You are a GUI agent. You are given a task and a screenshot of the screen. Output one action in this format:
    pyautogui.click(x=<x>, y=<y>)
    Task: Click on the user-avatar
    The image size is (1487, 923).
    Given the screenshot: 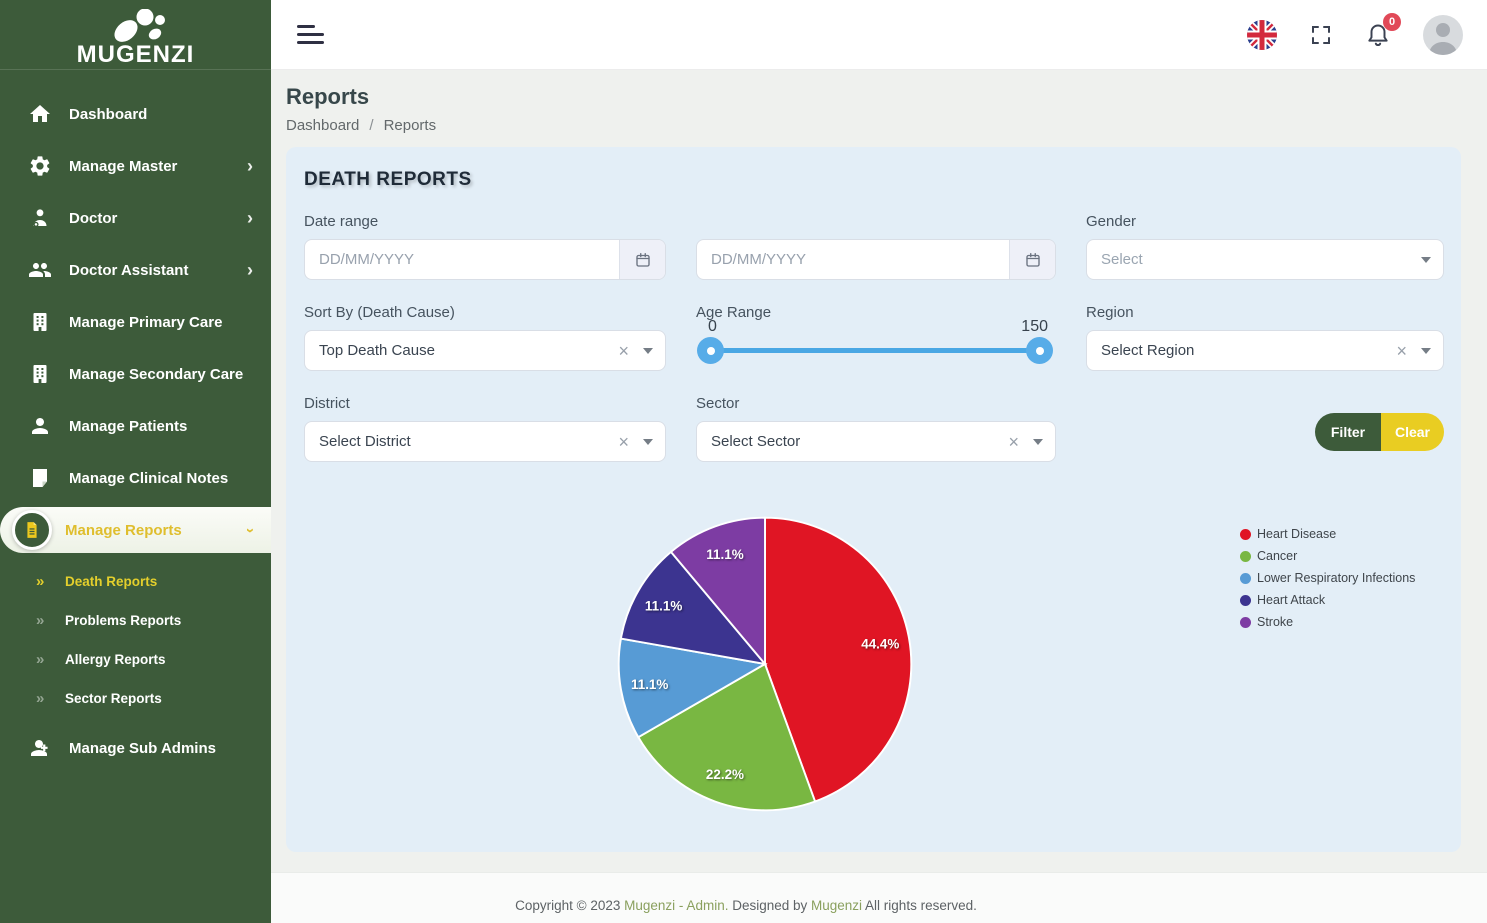 What is the action you would take?
    pyautogui.click(x=1443, y=34)
    